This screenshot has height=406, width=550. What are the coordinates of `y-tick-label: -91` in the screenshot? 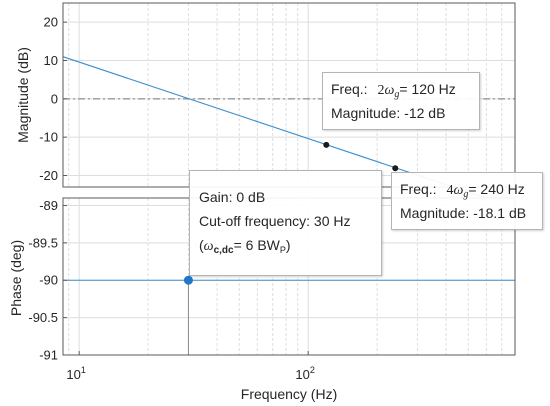 It's located at (48, 355).